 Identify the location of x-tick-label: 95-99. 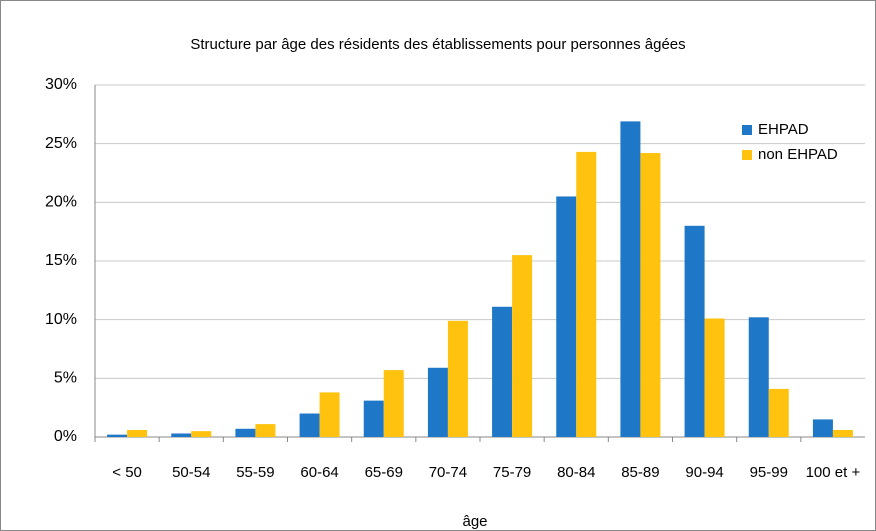
(768, 472).